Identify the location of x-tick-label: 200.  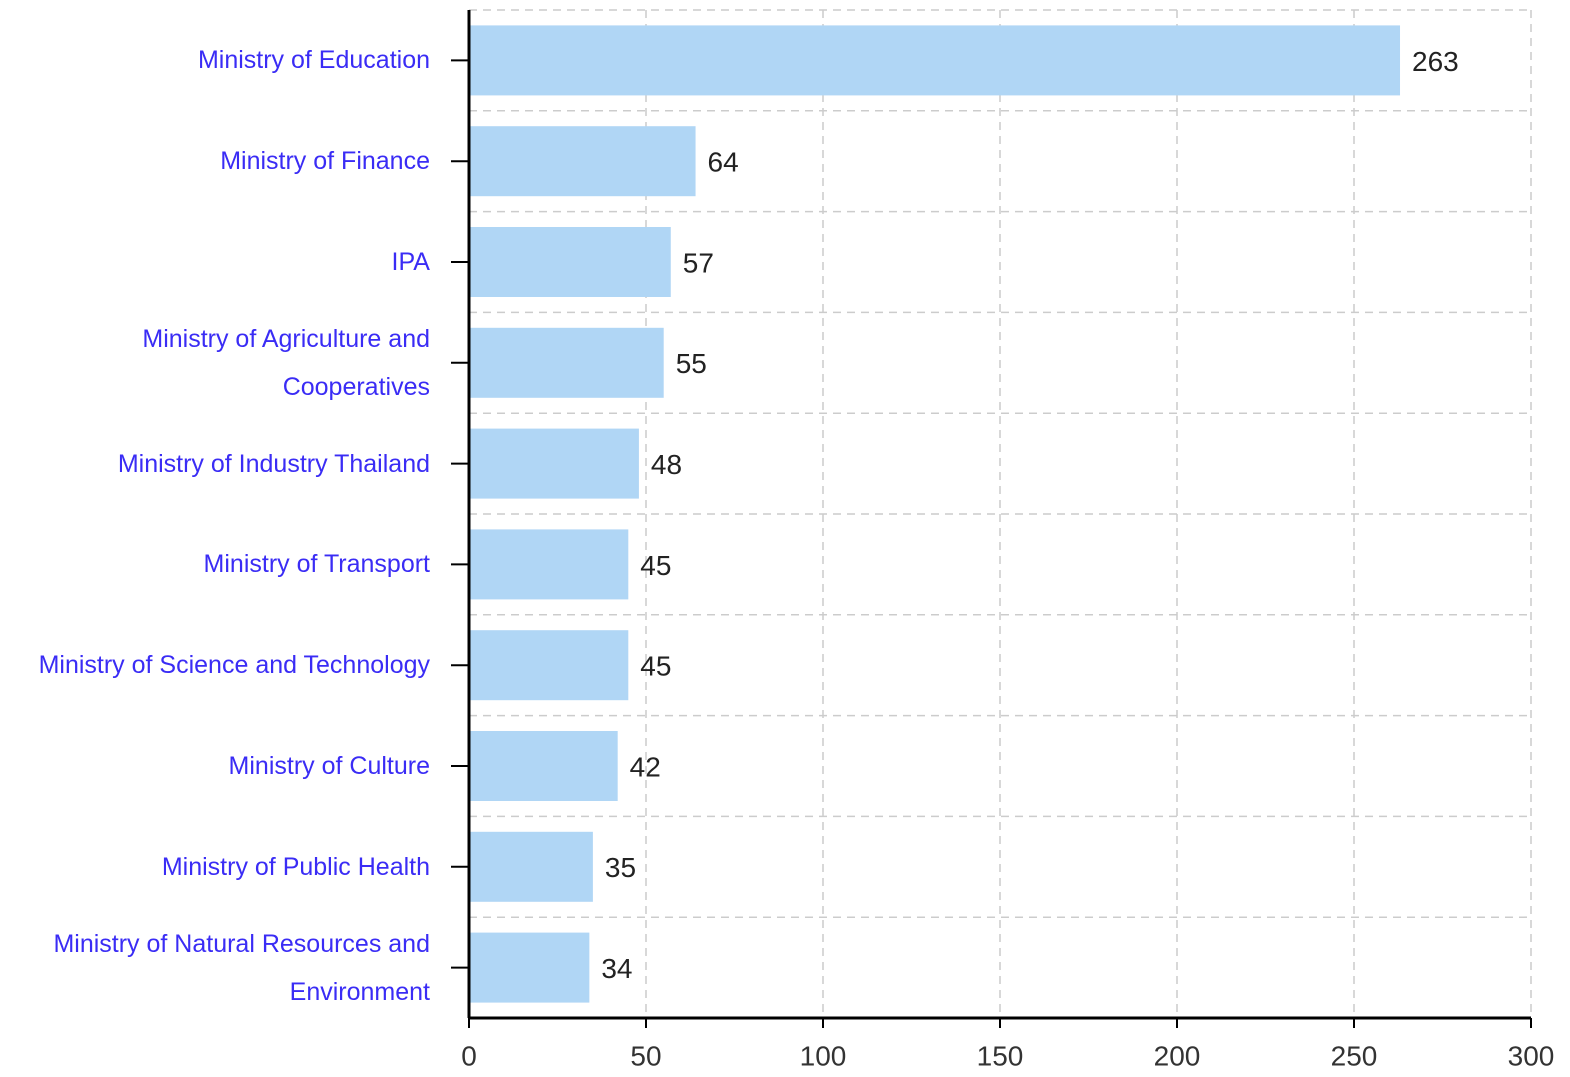
(1177, 1055).